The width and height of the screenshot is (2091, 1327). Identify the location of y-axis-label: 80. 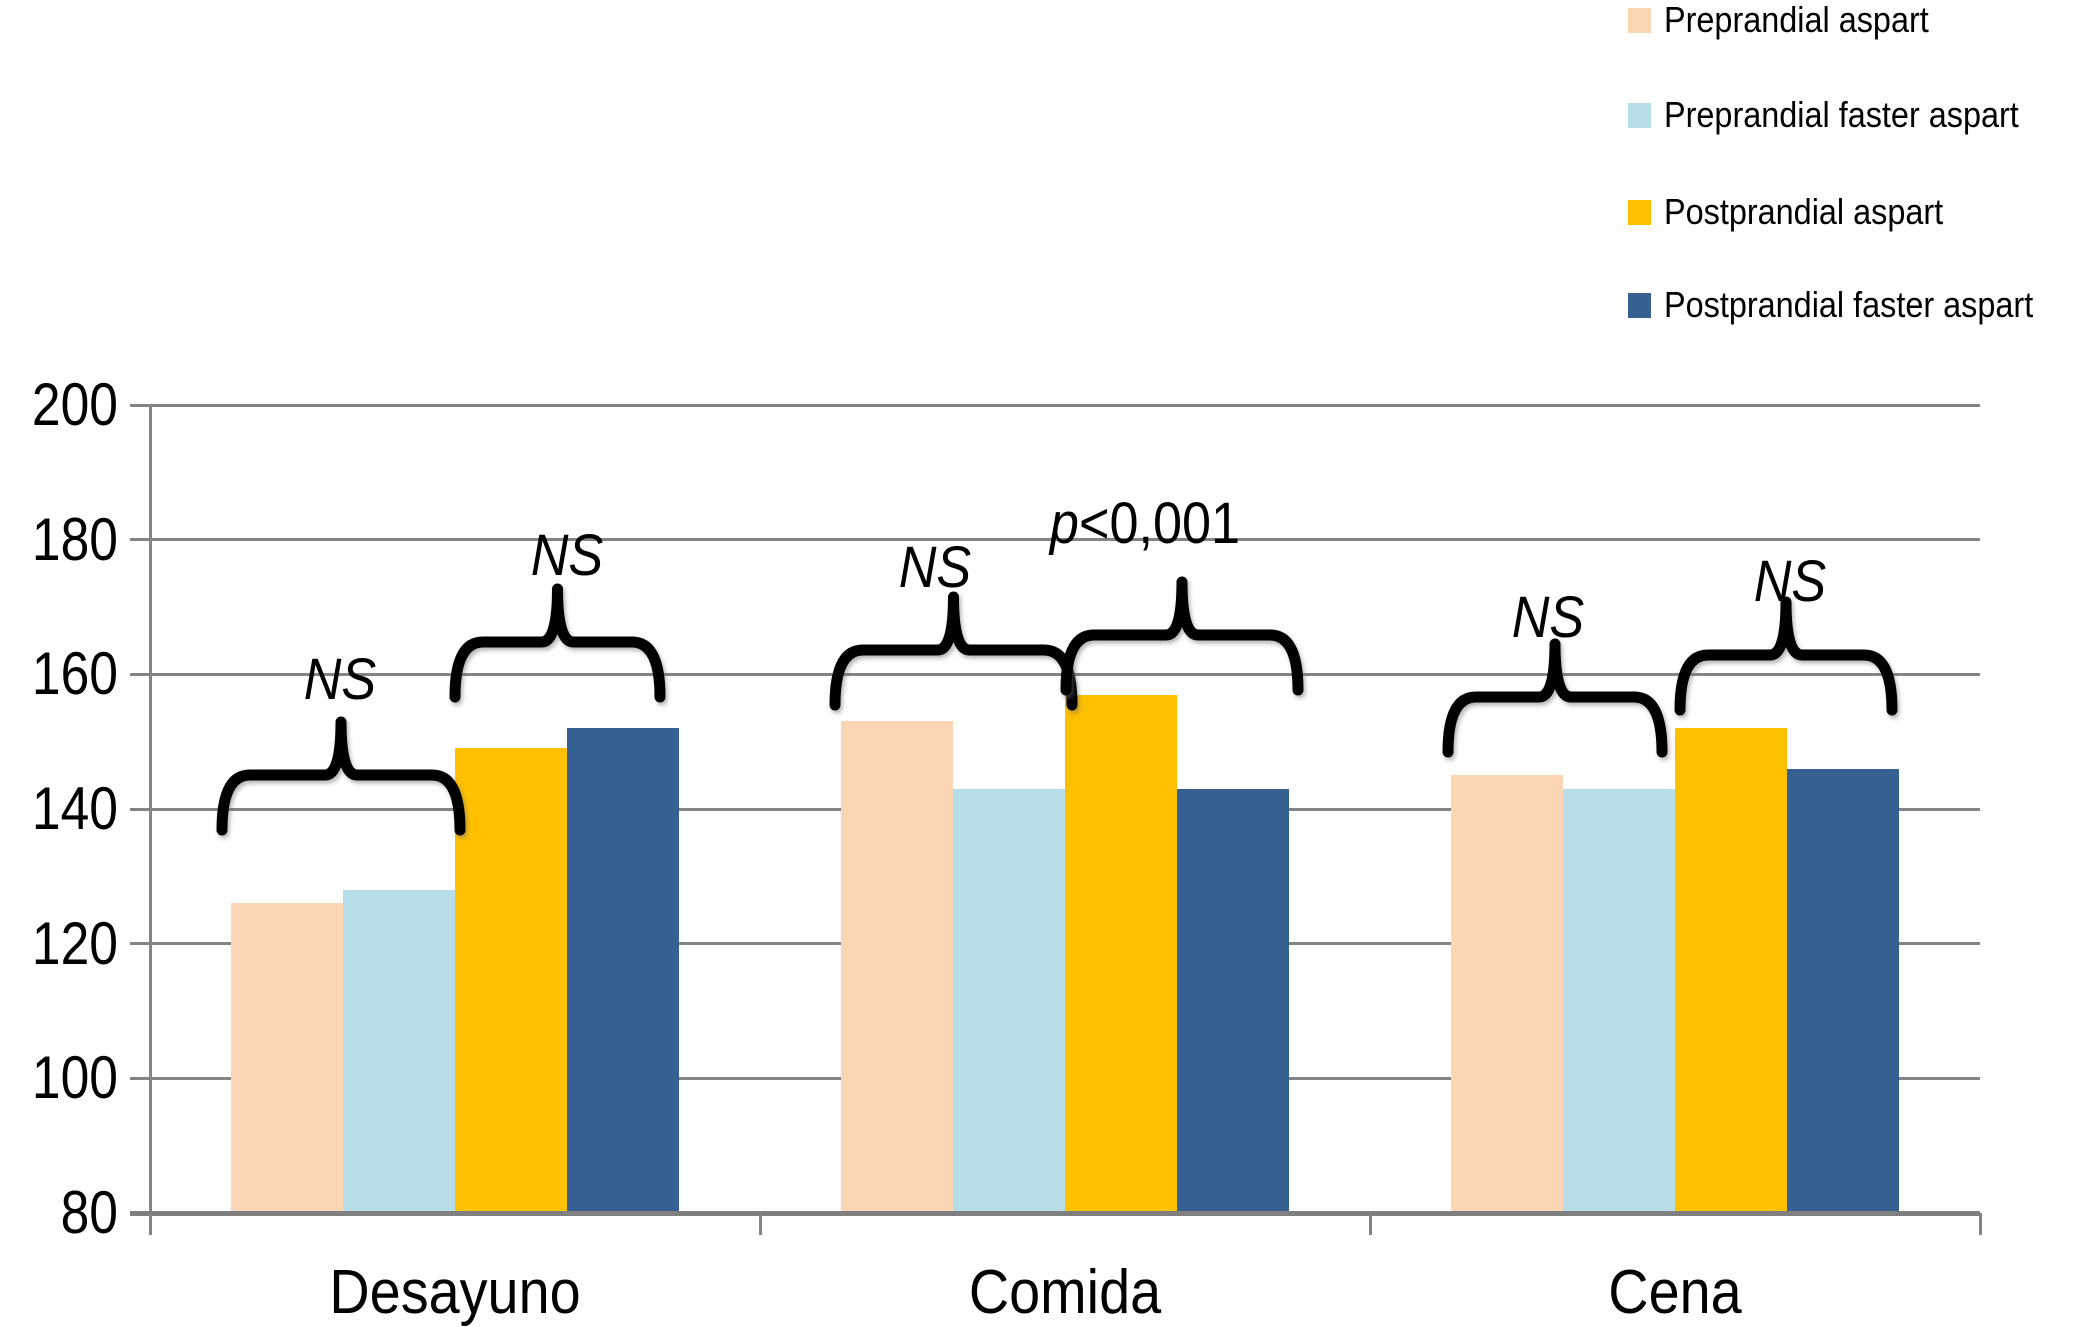
(89, 1212).